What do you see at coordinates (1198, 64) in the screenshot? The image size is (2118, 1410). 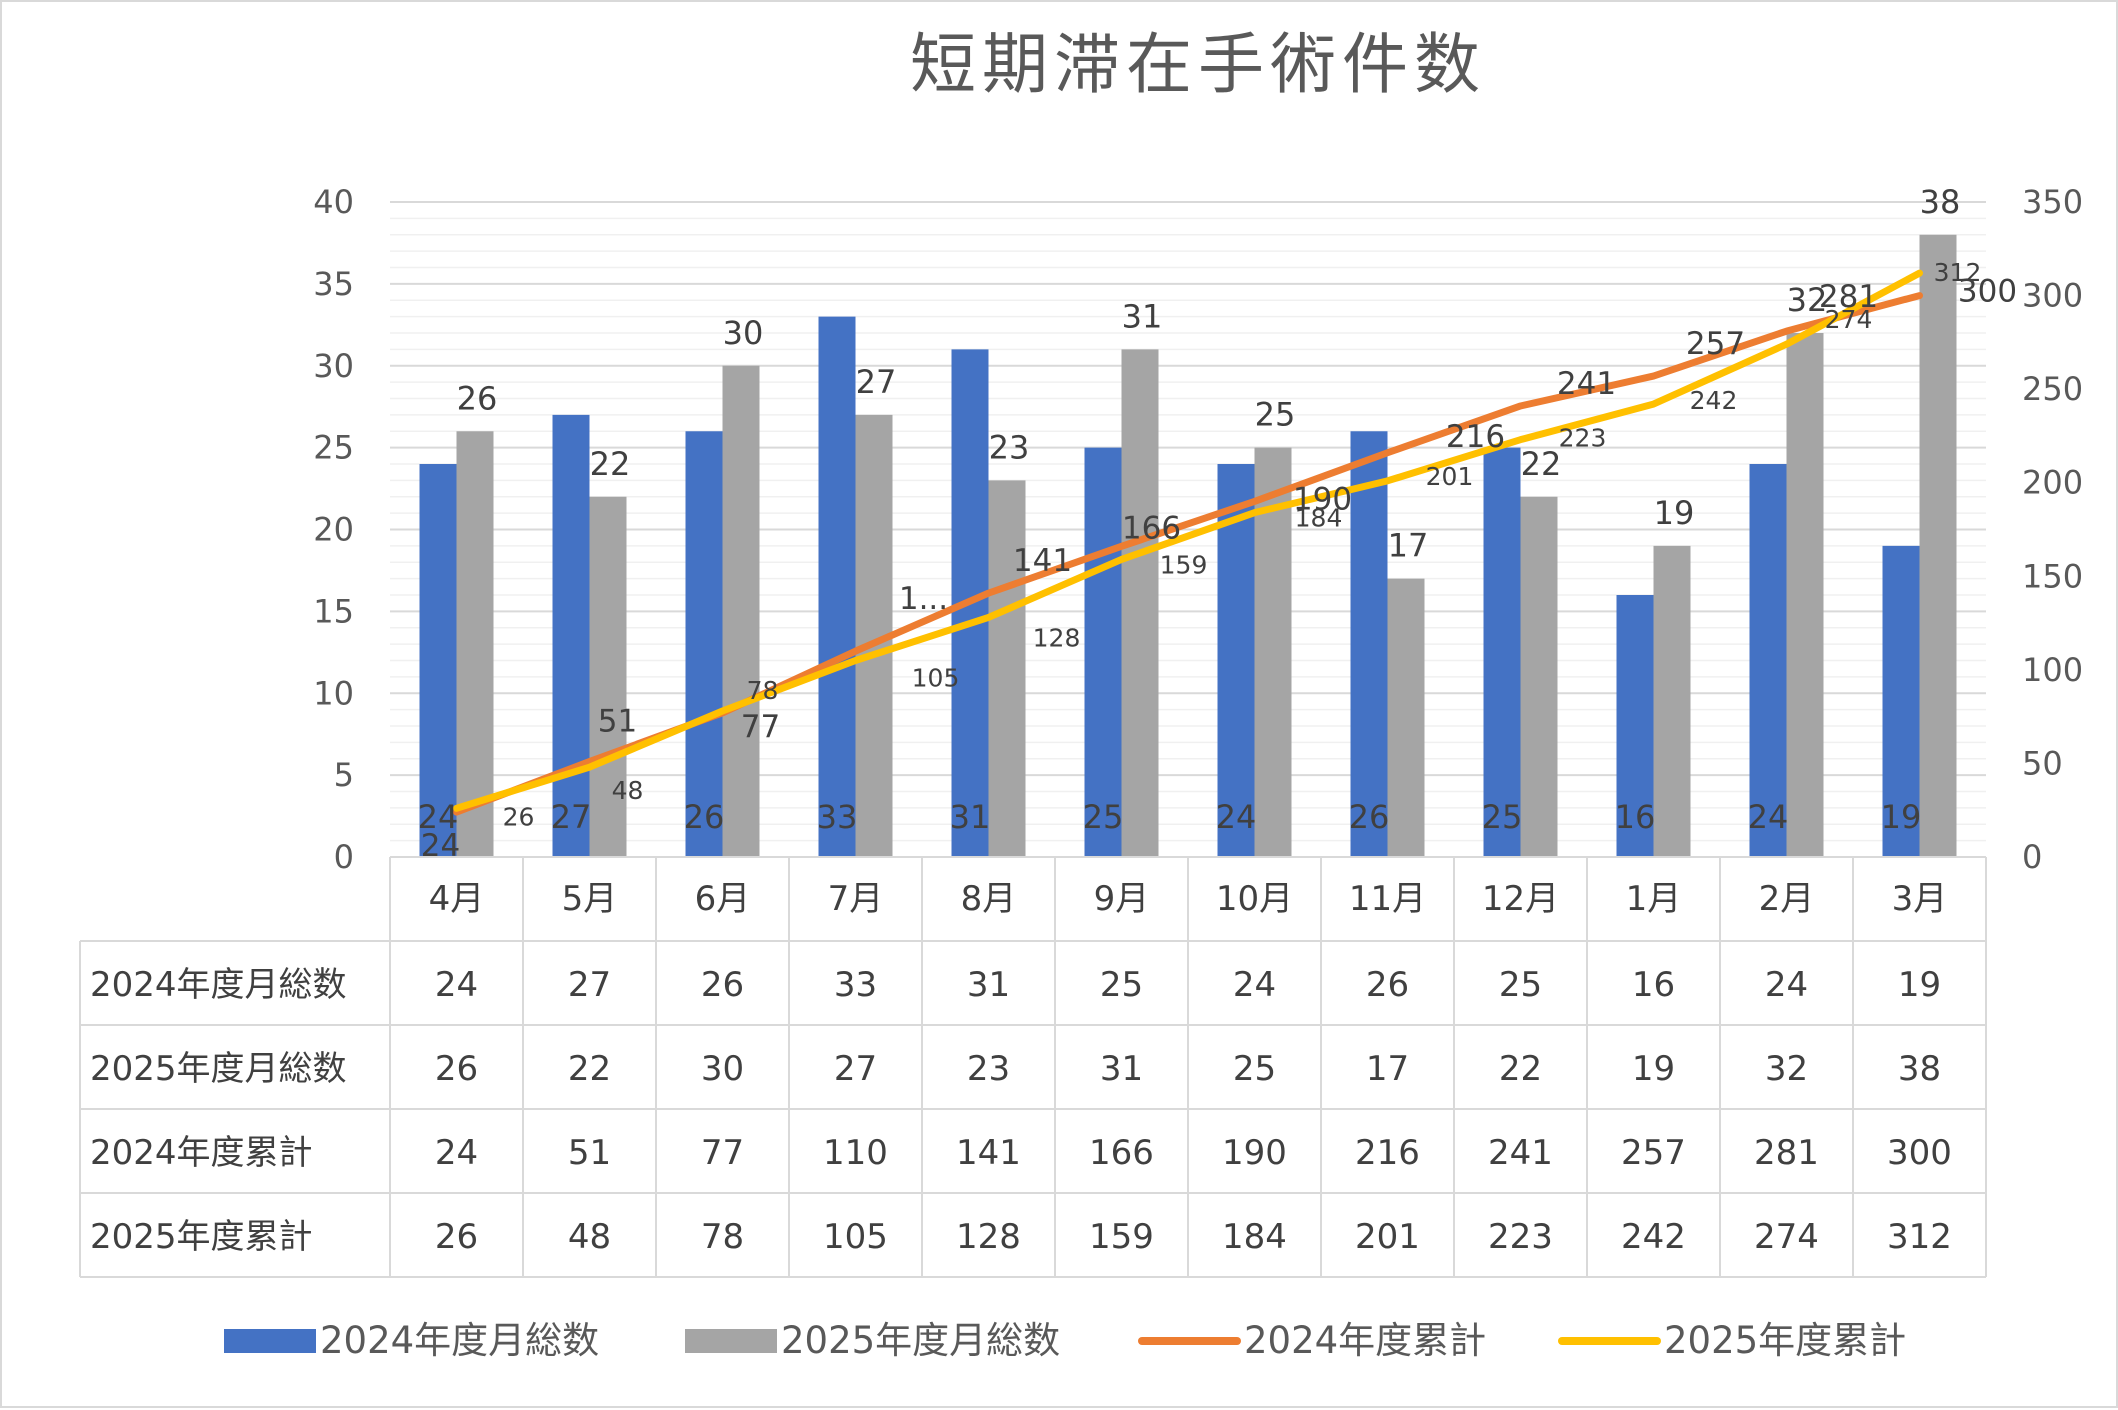 I see `chart-title: 短期滞在手術件数` at bounding box center [1198, 64].